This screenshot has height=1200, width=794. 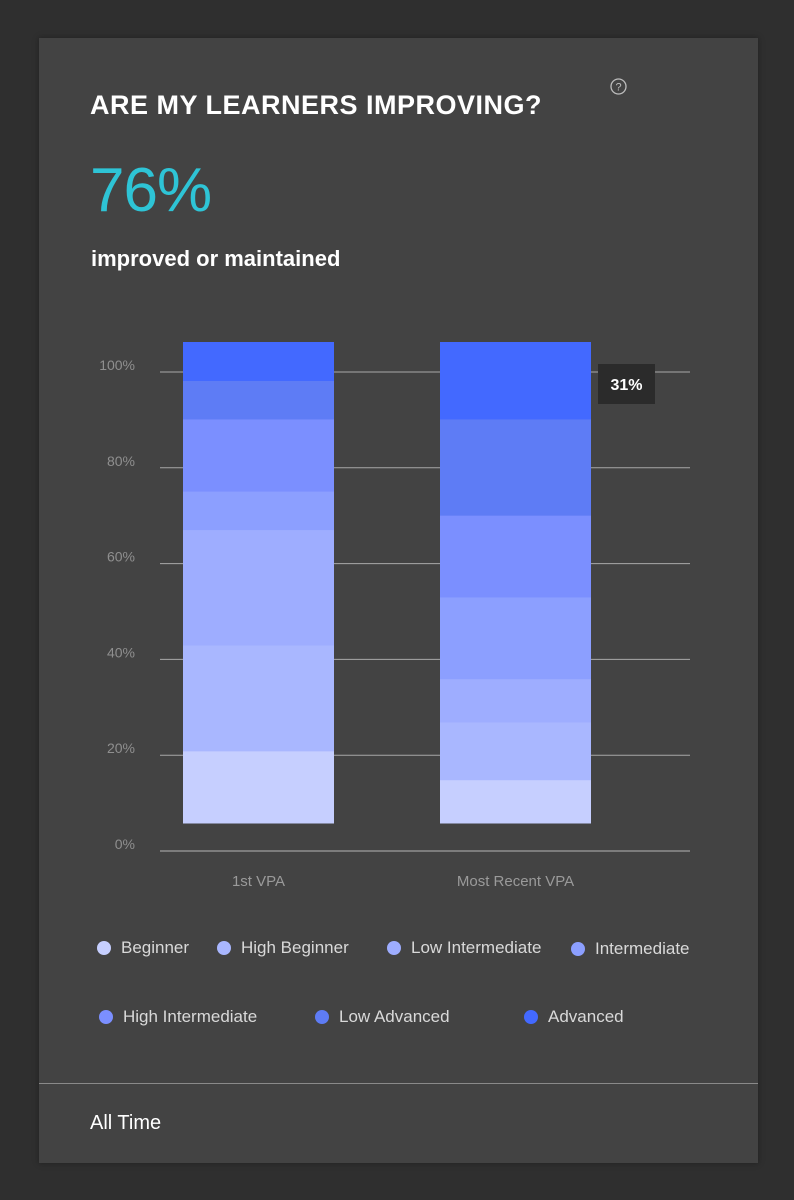 I want to click on legend-label: High Intermediate, so click(x=190, y=1016).